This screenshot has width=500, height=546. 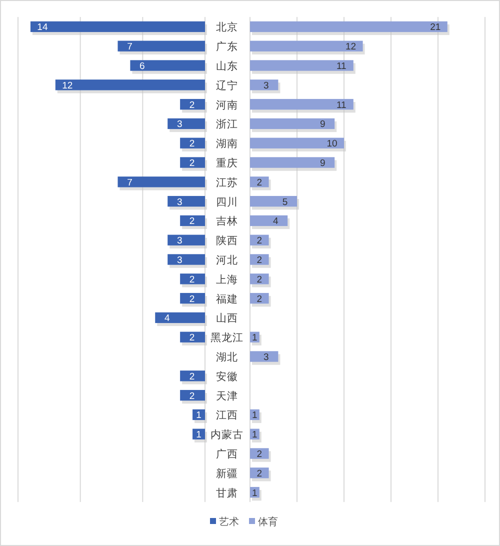 What do you see at coordinates (285, 202) in the screenshot?
I see `data-label: 5` at bounding box center [285, 202].